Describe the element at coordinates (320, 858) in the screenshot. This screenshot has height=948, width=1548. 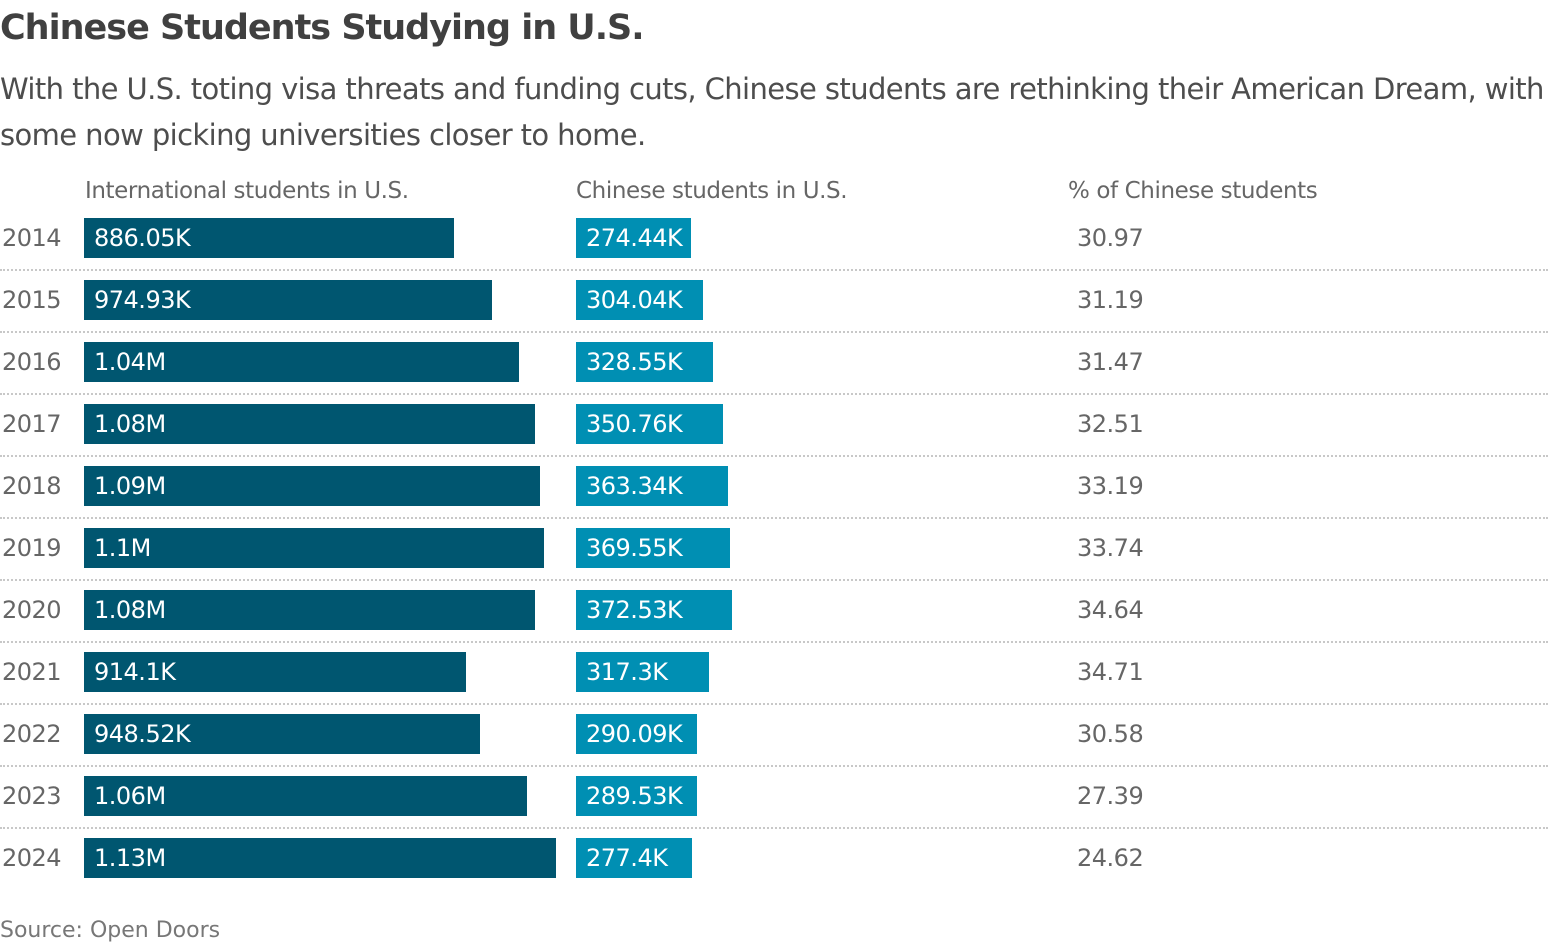
I see `bar-international: 1.13M` at that location.